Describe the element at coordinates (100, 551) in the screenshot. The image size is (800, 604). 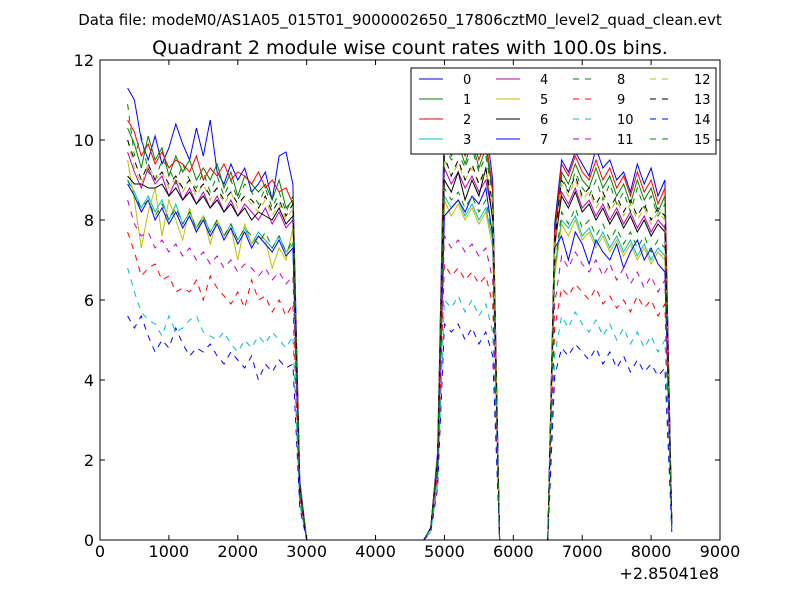
I see `x-tick-label: 0` at that location.